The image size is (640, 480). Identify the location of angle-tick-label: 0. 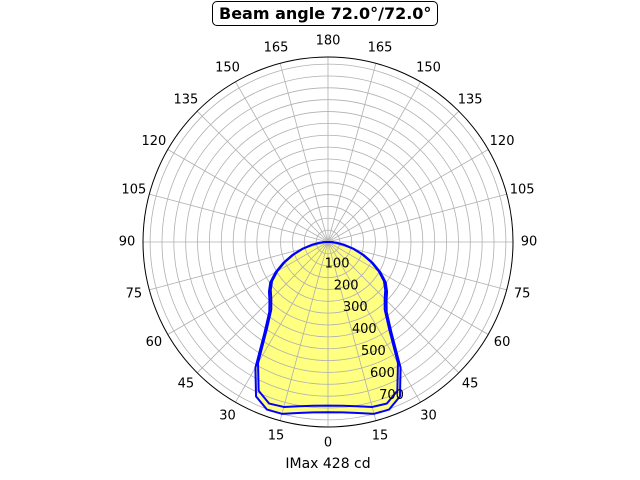
(328, 443).